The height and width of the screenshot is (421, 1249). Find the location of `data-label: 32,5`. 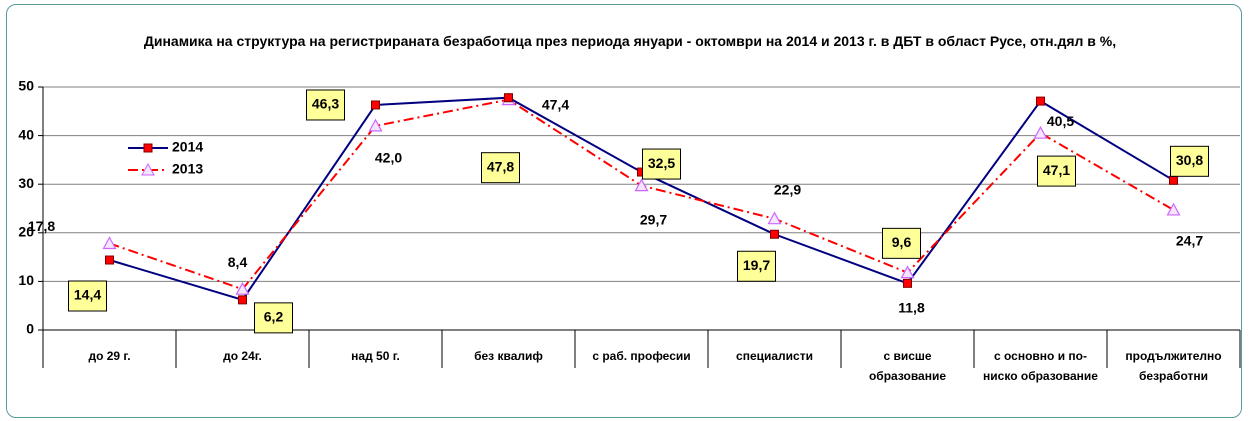

data-label: 32,5 is located at coordinates (661, 163).